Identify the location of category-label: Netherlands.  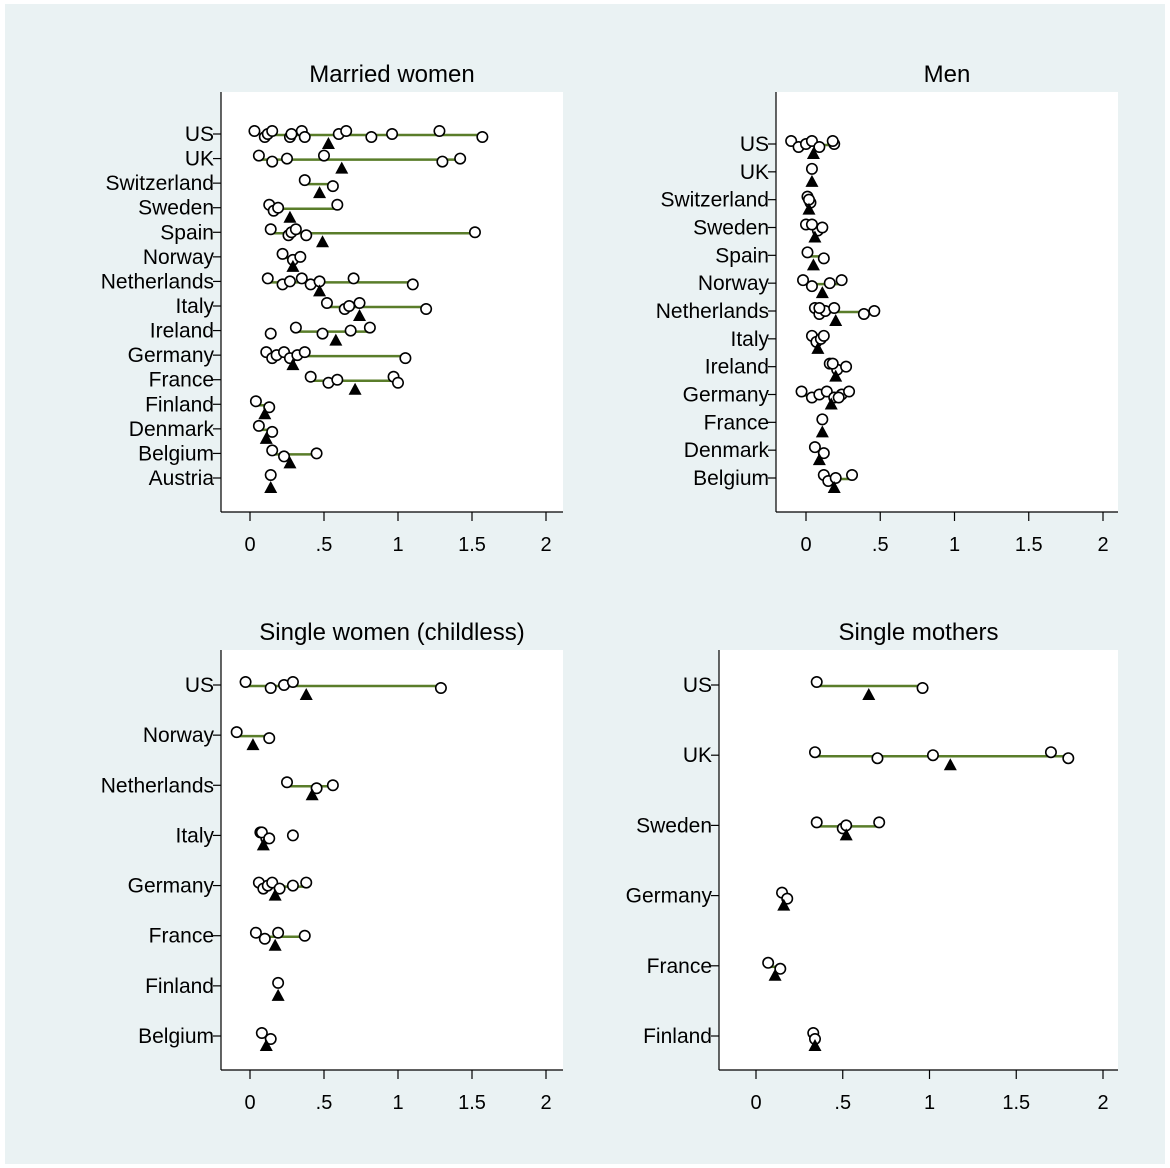
(712, 311).